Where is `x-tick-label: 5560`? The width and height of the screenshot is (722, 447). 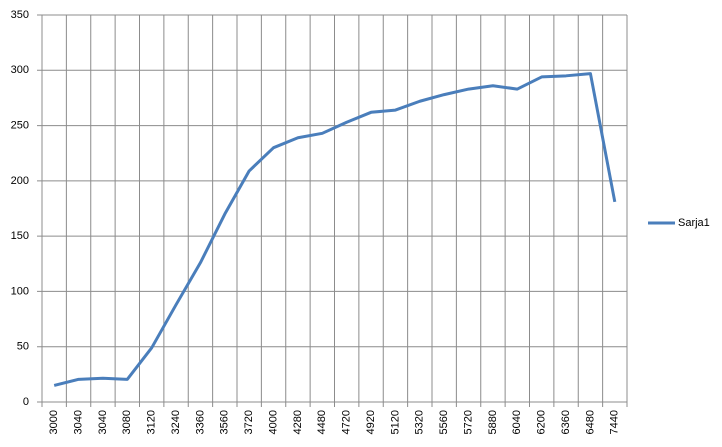 x-tick-label: 5560 is located at coordinates (444, 422).